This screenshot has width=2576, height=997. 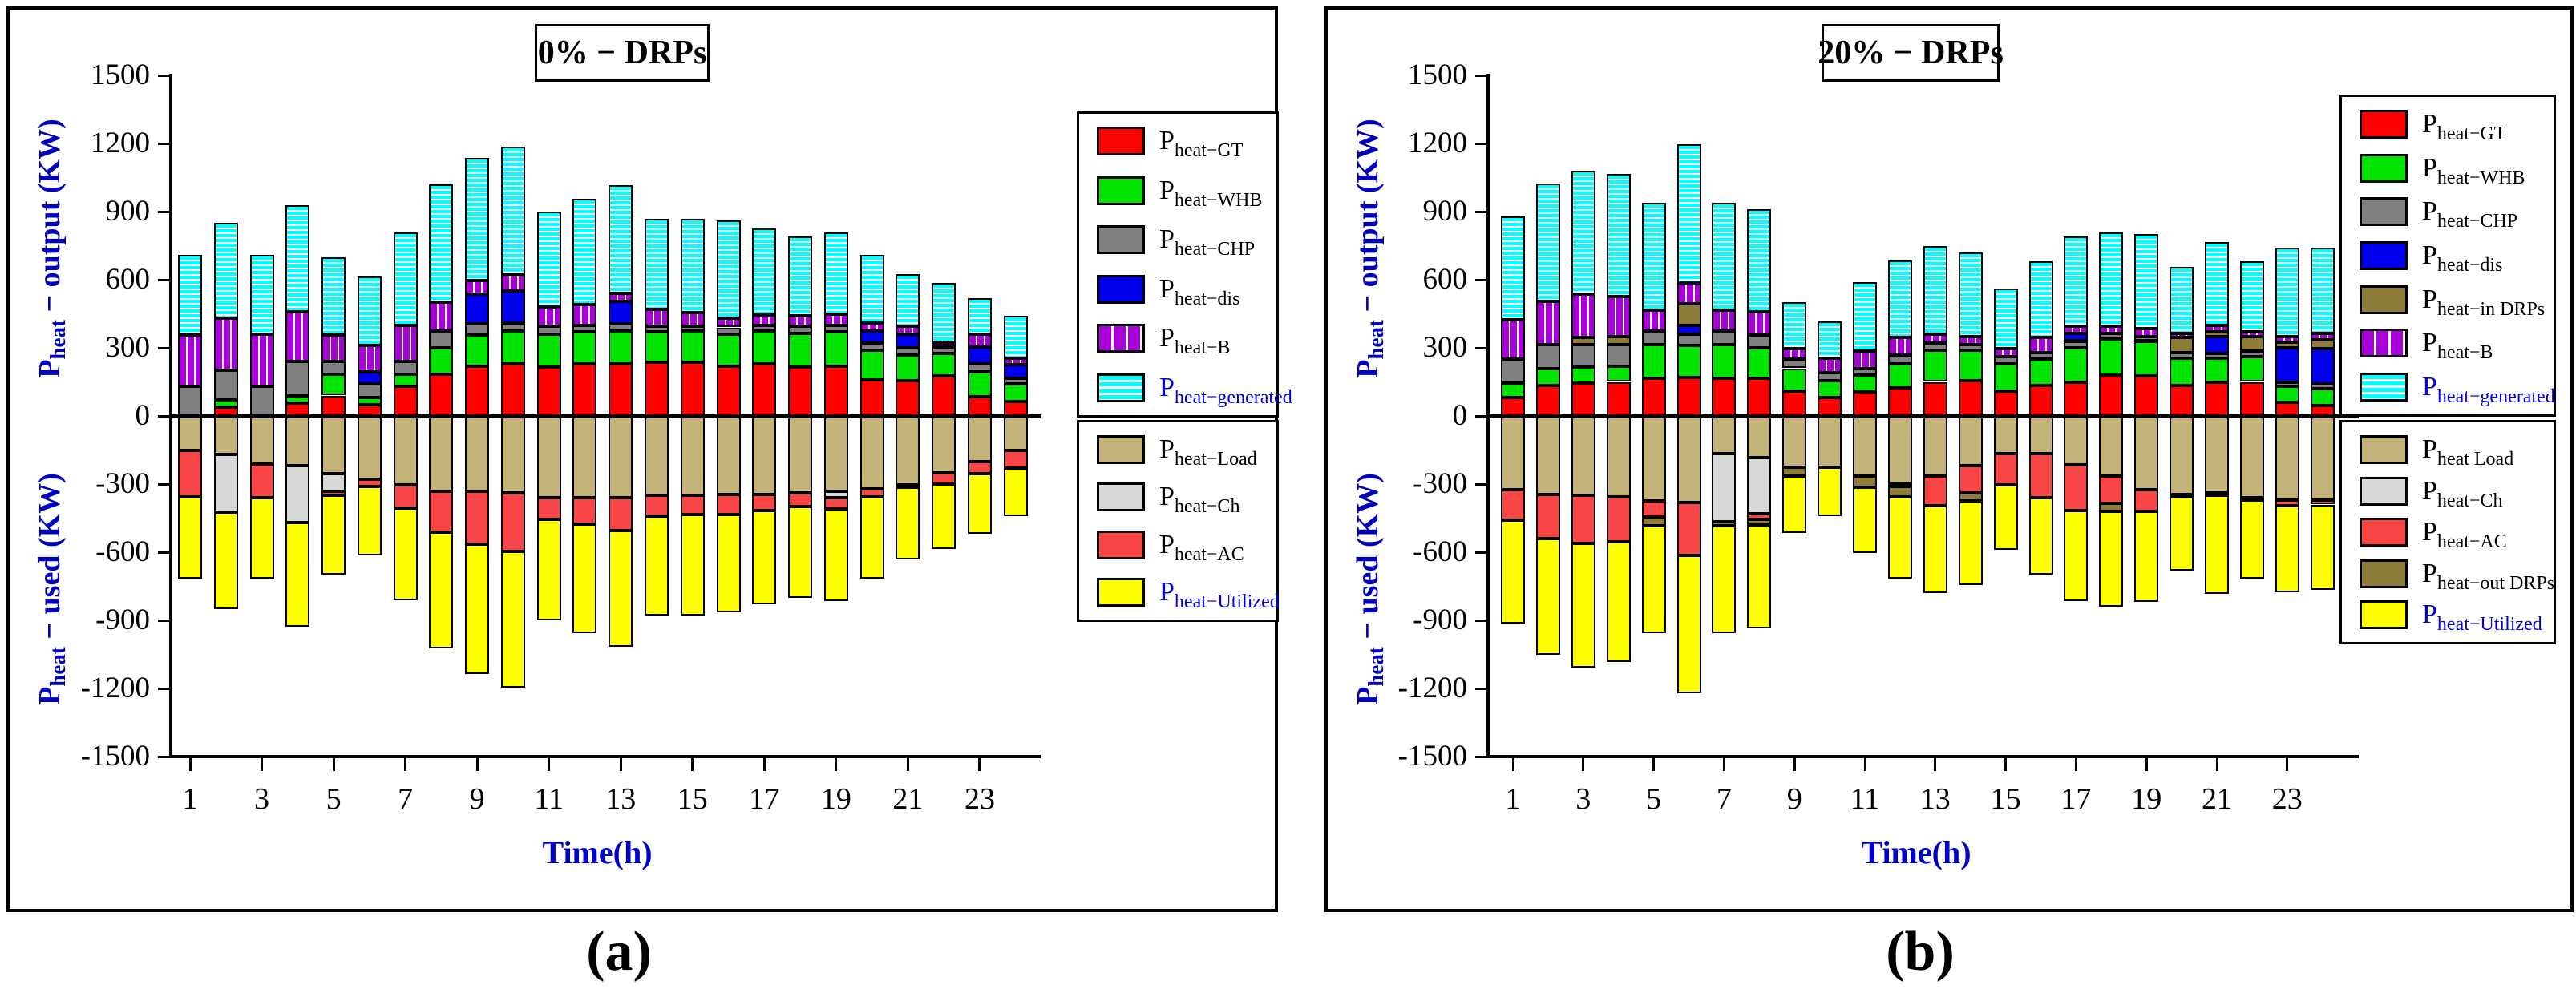 I want to click on x-tick-label: 15, so click(x=692, y=799).